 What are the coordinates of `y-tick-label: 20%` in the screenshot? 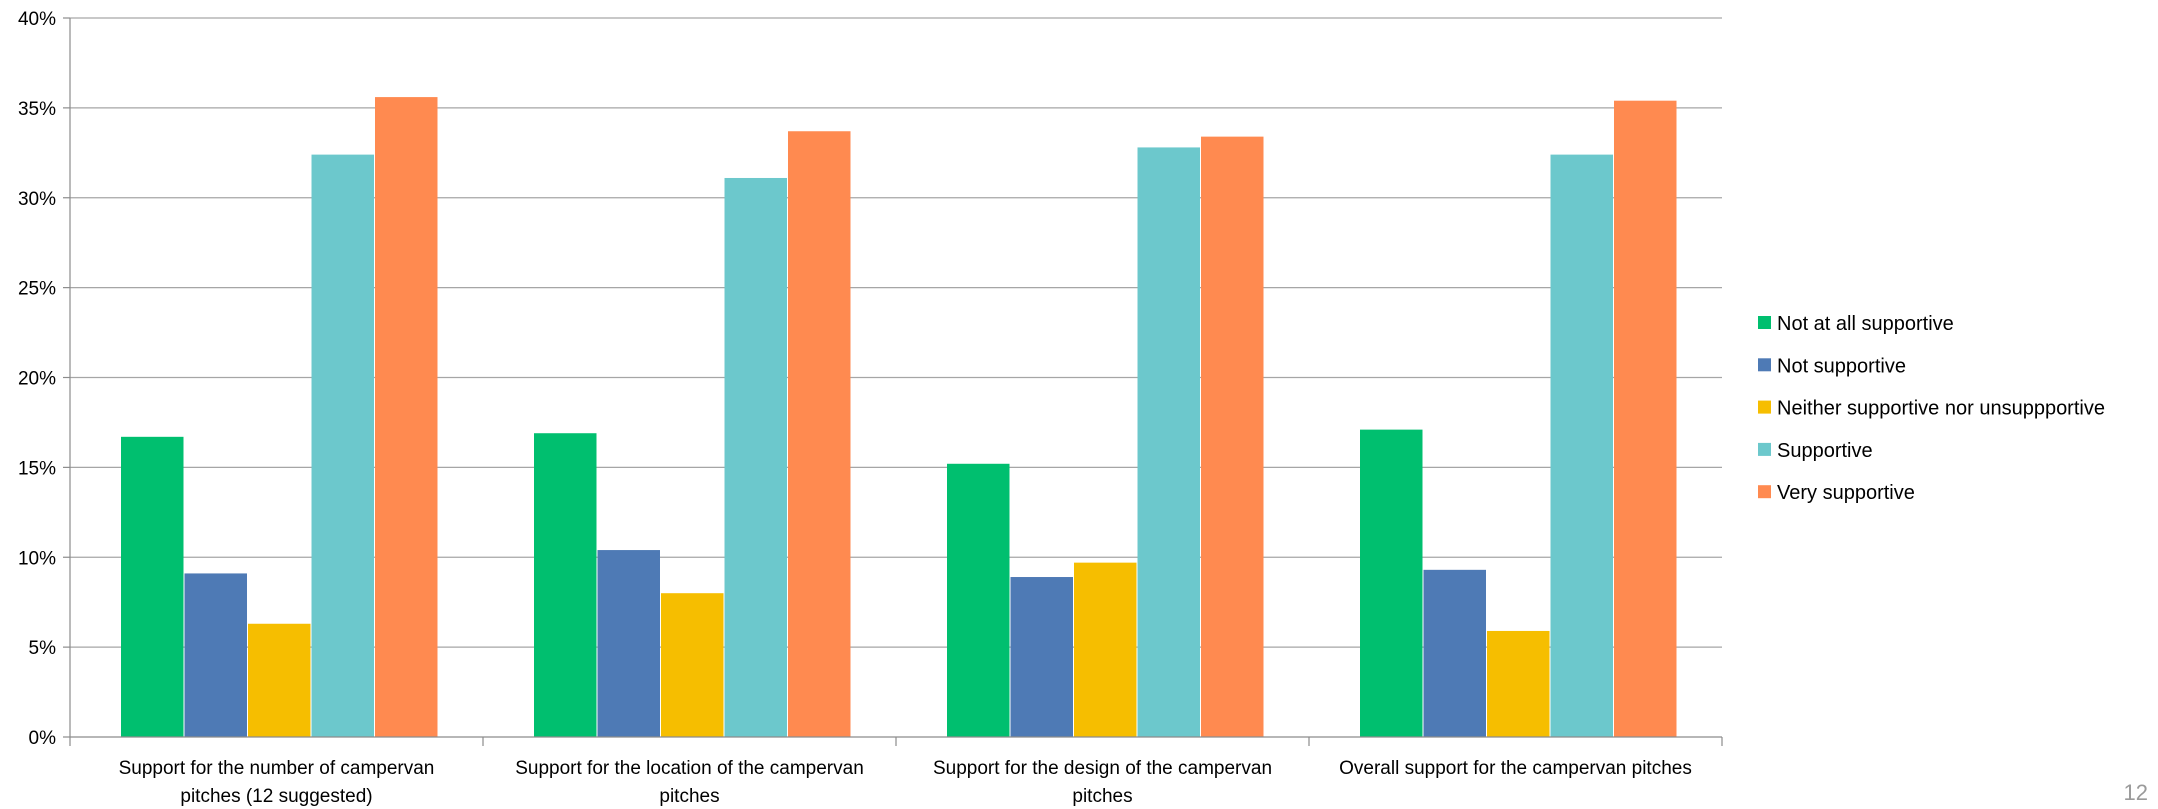 It's located at (37, 379).